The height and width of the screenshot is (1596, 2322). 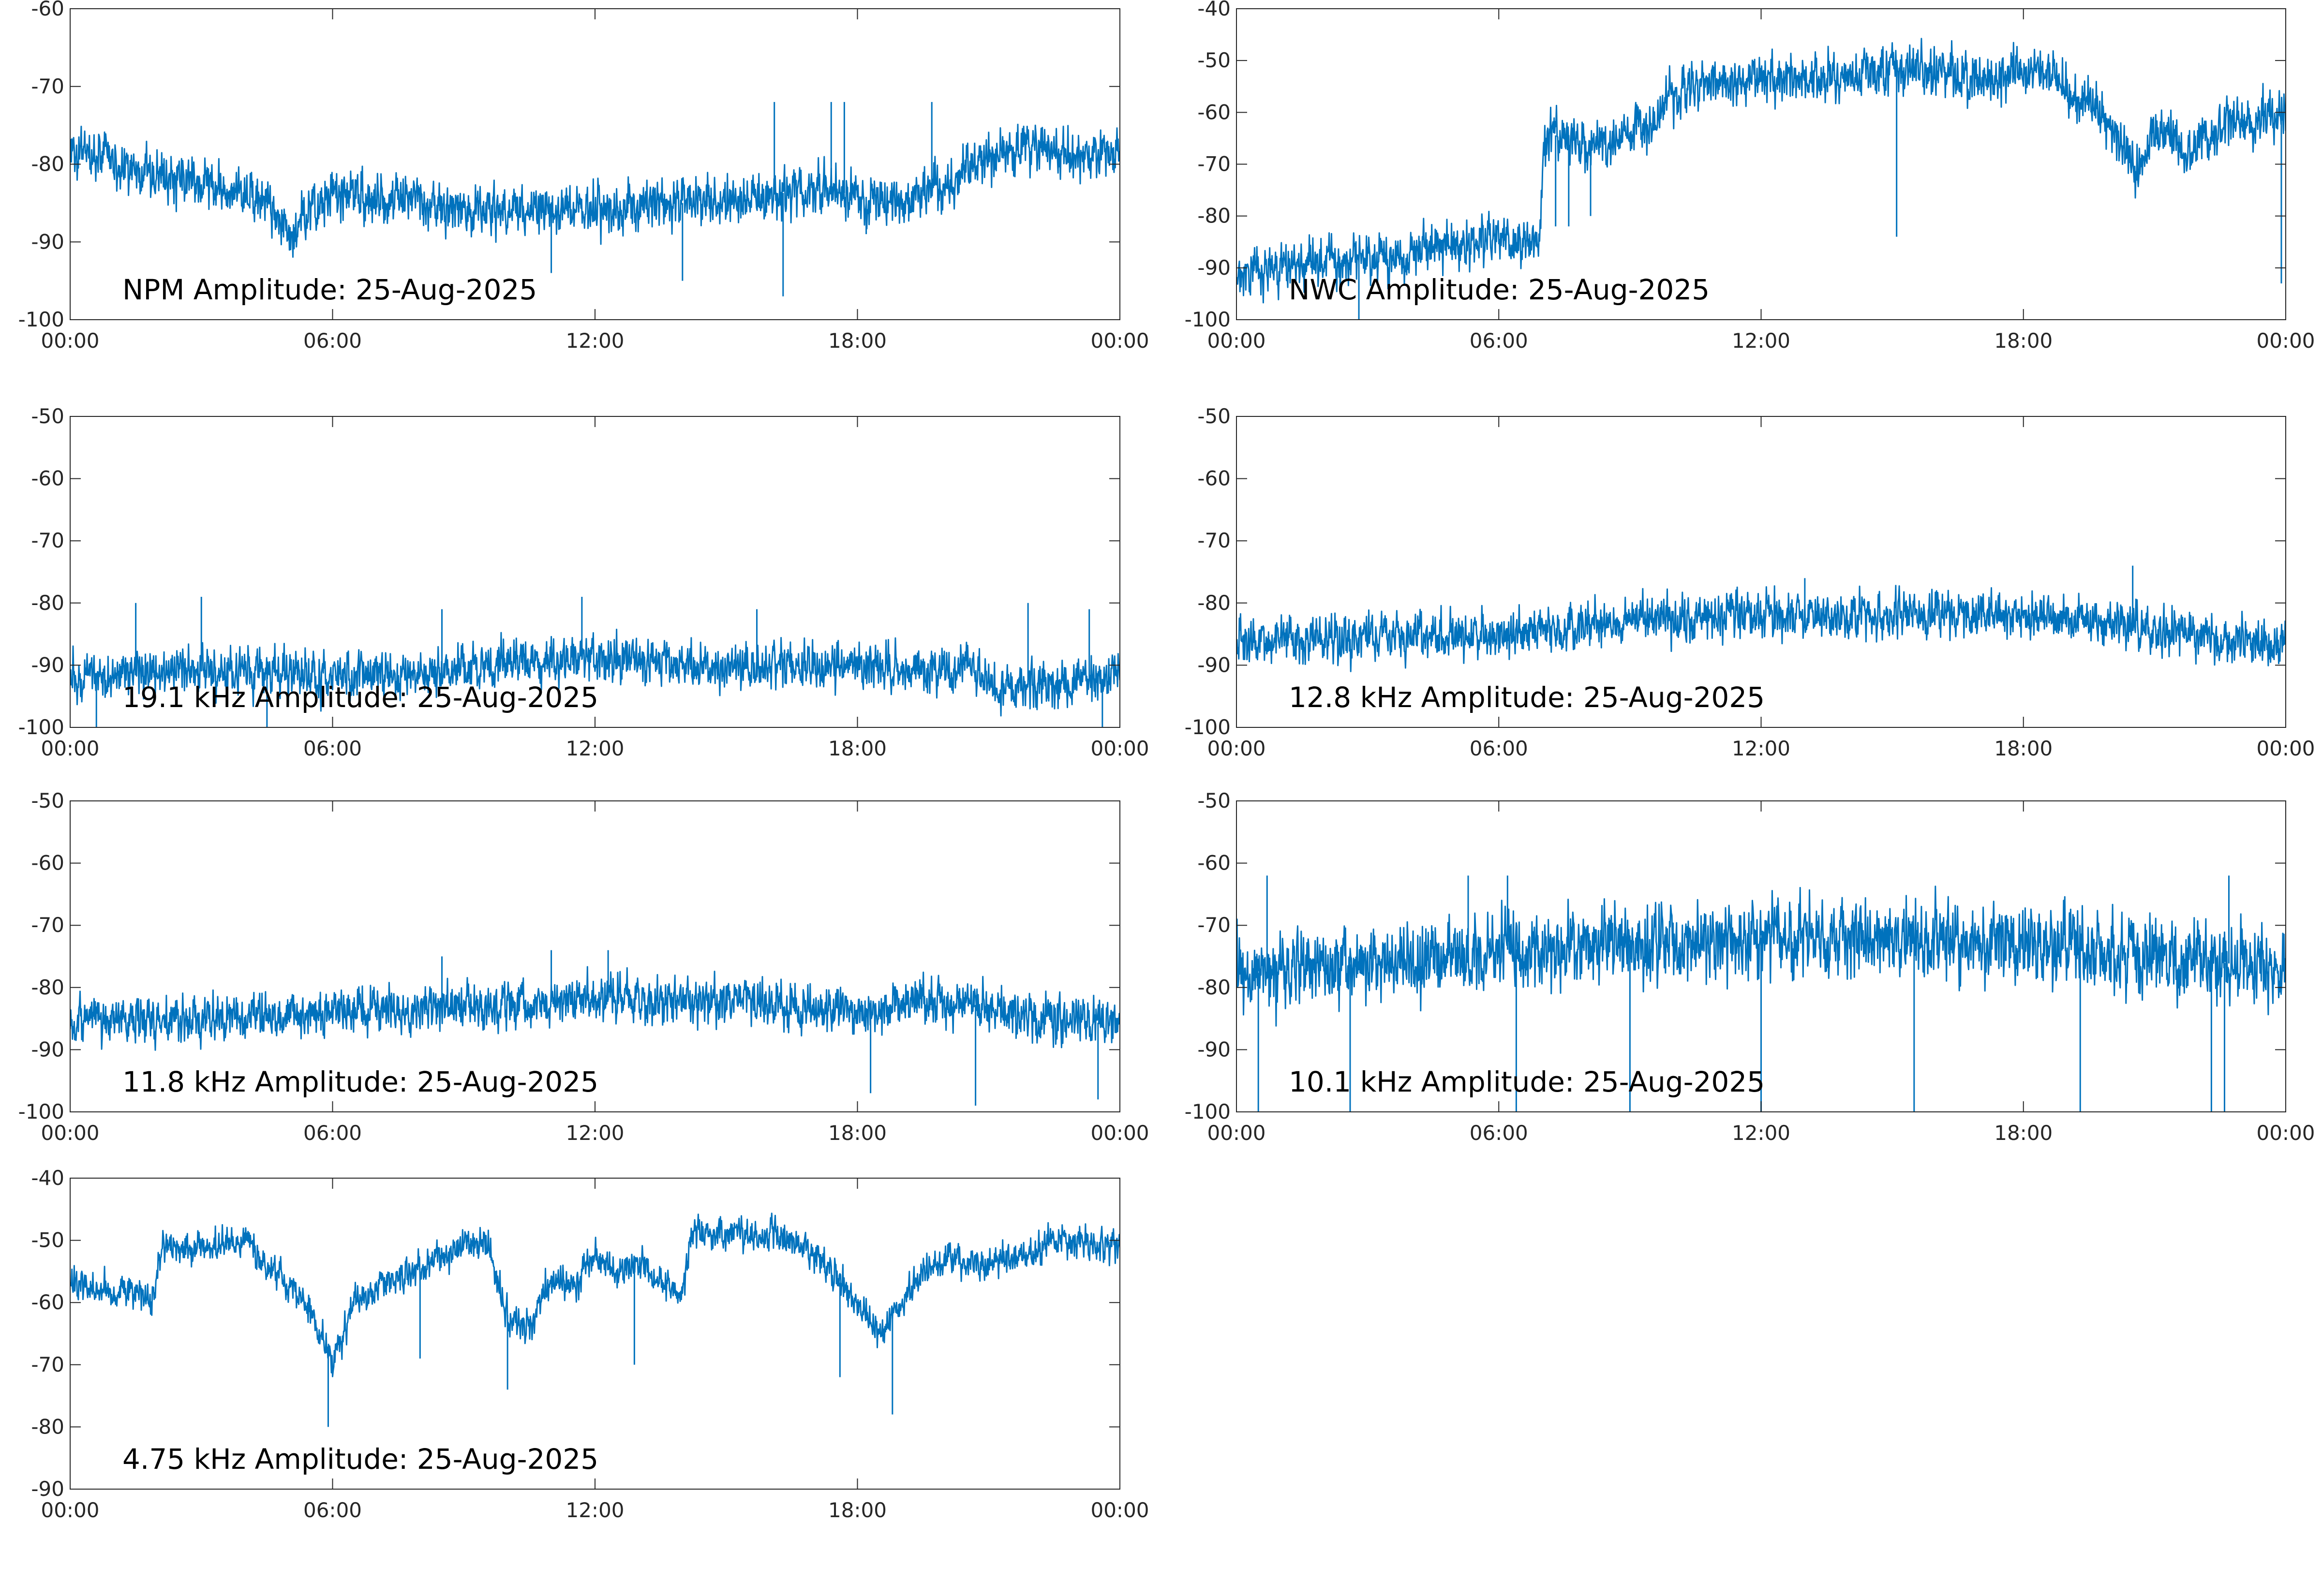 What do you see at coordinates (1527, 1081) in the screenshot?
I see `chart-title: 10.1 kHz Amplitude: 25-Aug-2025` at bounding box center [1527, 1081].